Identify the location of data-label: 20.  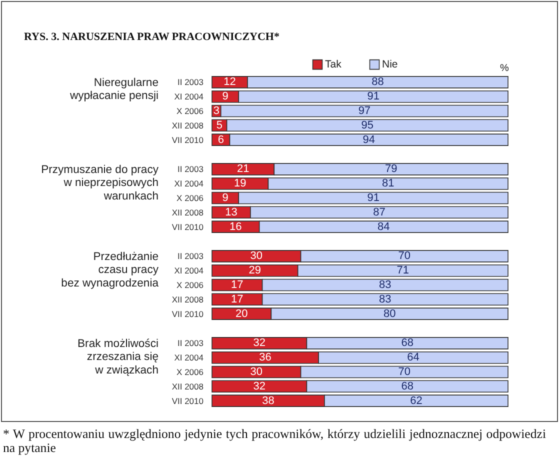
(241, 314).